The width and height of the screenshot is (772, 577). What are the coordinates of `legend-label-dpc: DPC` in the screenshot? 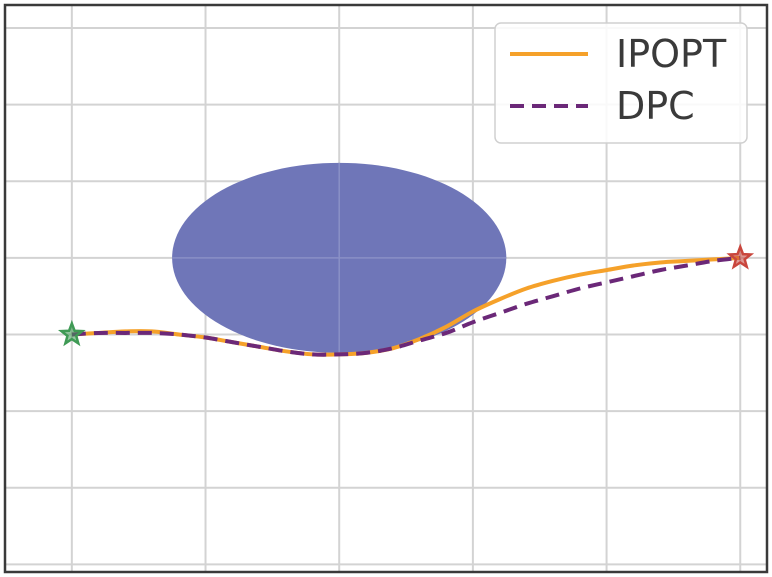 It's located at (655, 106).